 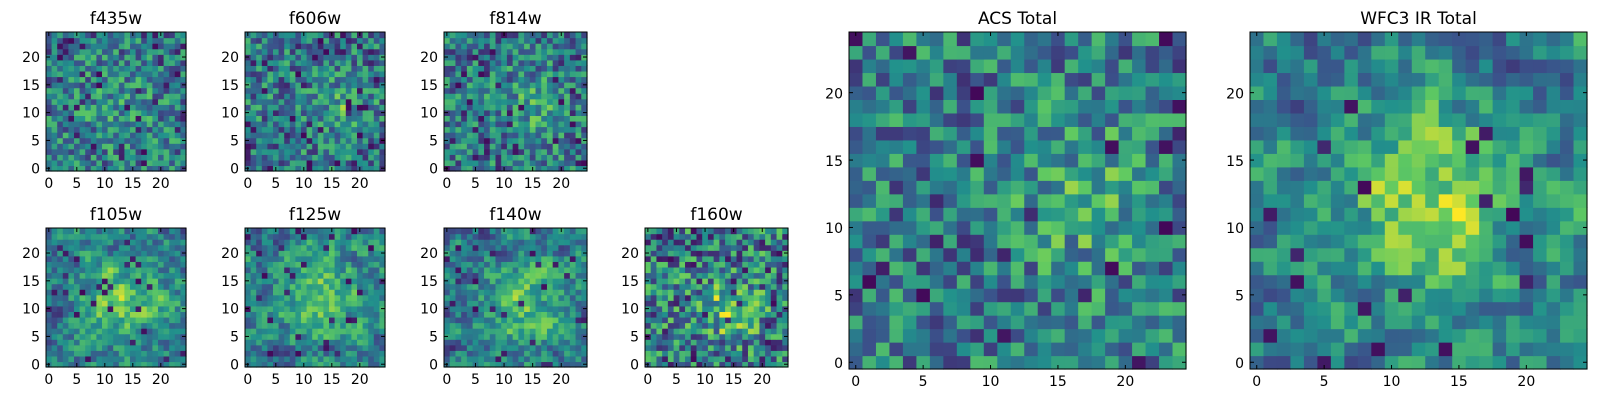 What do you see at coordinates (304, 184) in the screenshot?
I see `x-tick-label: 10` at bounding box center [304, 184].